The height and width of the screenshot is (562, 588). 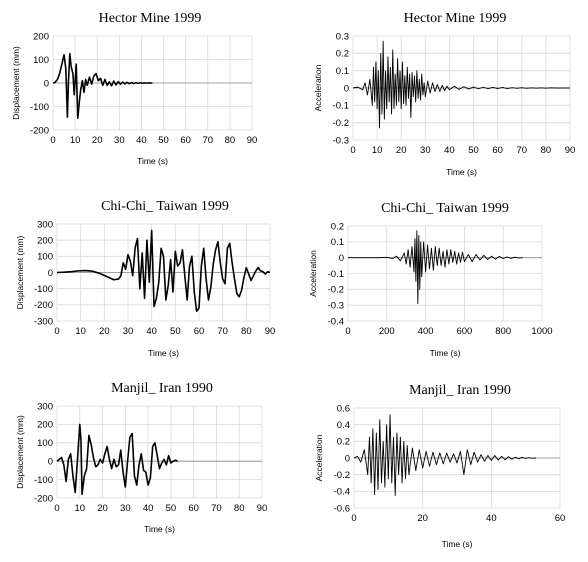 What do you see at coordinates (342, 492) in the screenshot?
I see `y-tick-label: -0.4` at bounding box center [342, 492].